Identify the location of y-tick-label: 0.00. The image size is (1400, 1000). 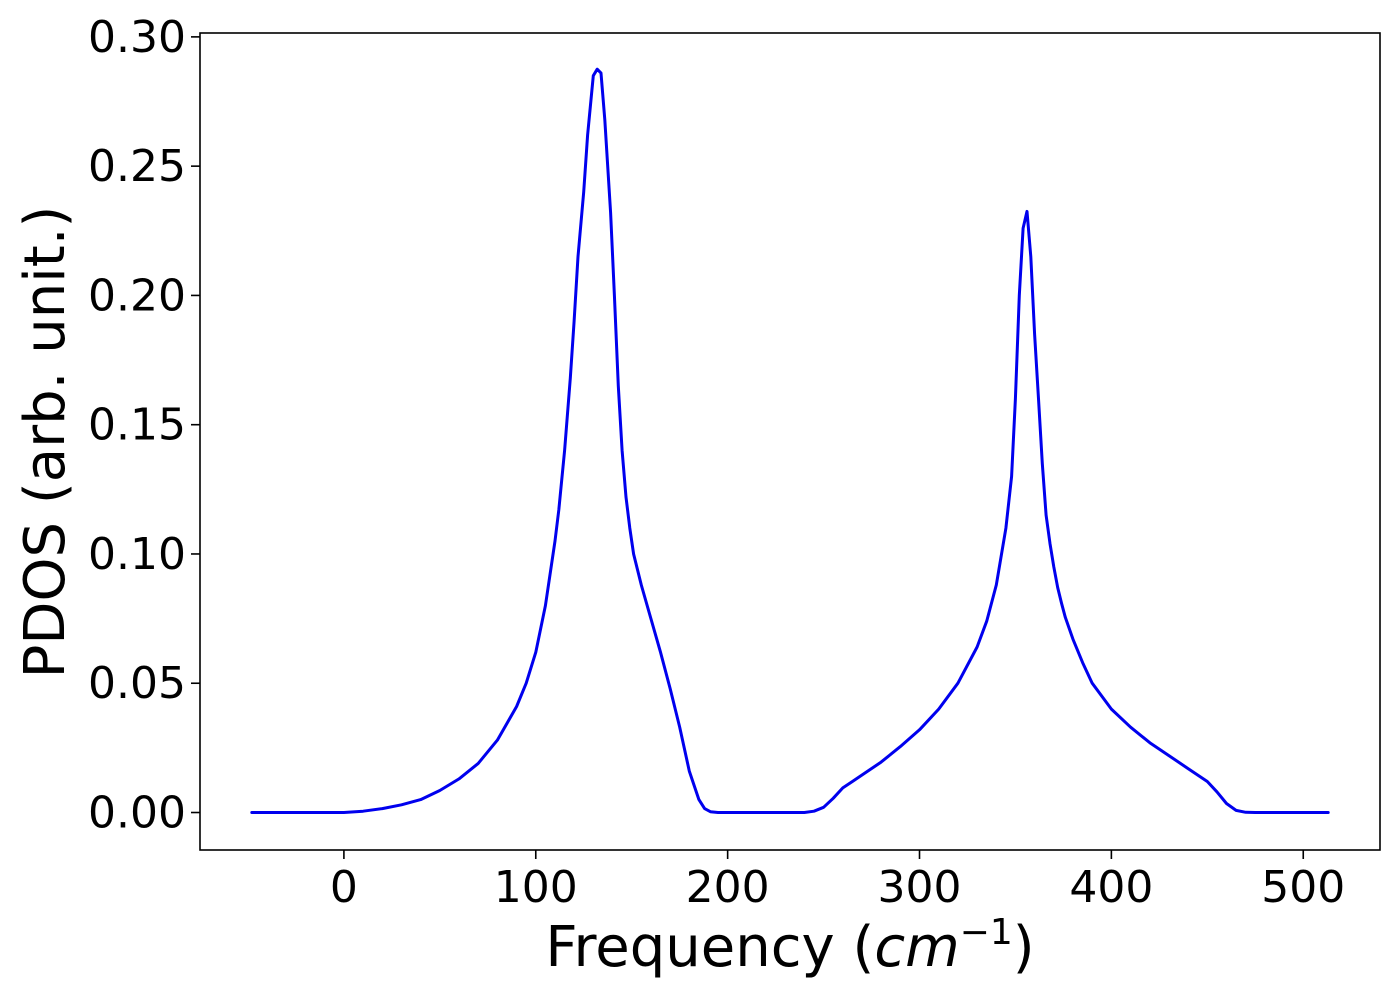
(137, 813).